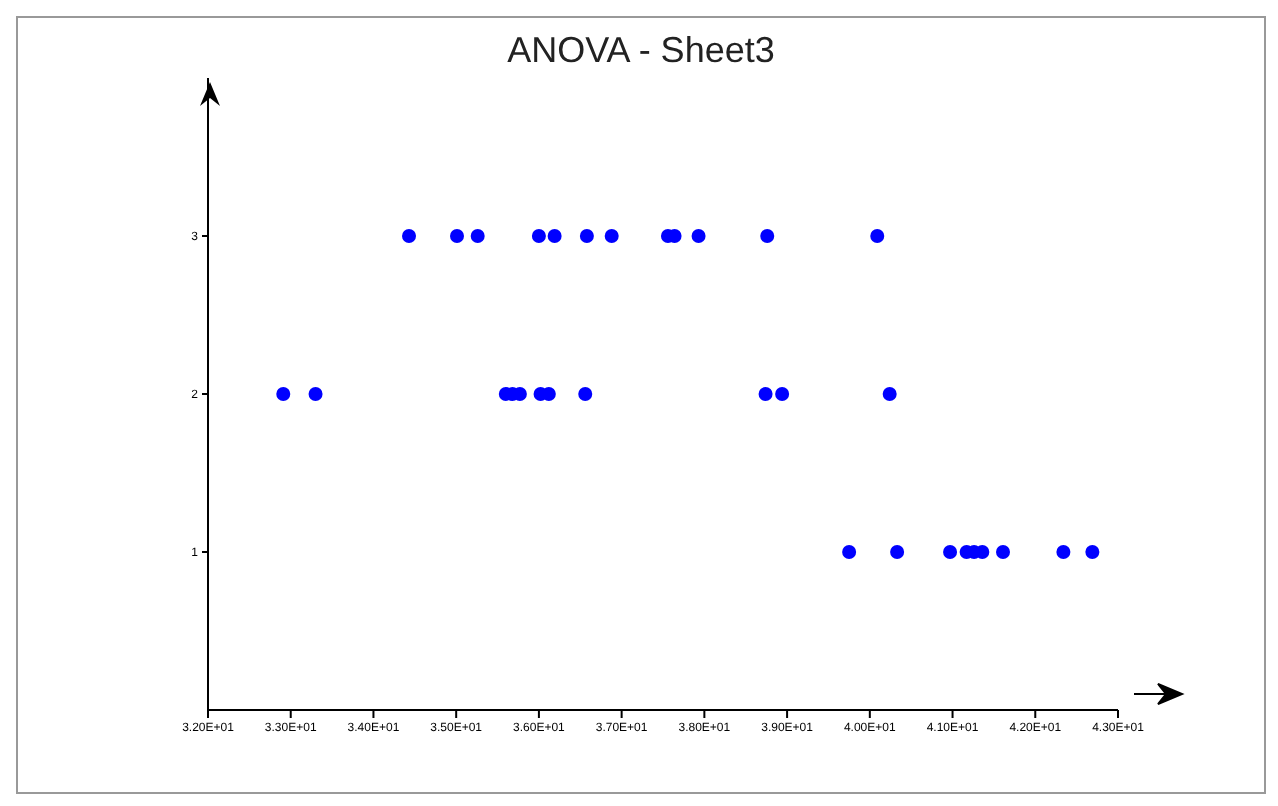 This screenshot has width=1278, height=806. What do you see at coordinates (641, 51) in the screenshot?
I see `chart-title: ANOVA - Sheet3` at bounding box center [641, 51].